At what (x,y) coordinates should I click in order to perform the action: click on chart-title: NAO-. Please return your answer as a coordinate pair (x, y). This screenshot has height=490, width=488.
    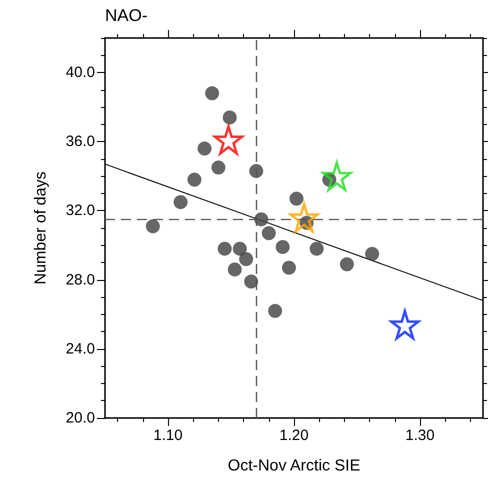
    Looking at the image, I should click on (126, 15).